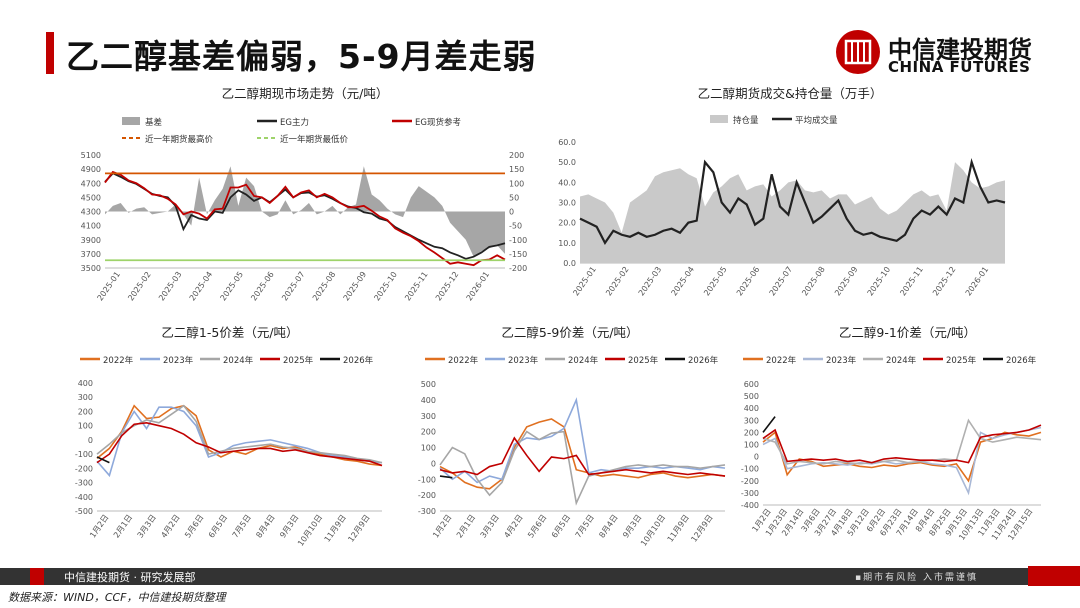  Describe the element at coordinates (91, 268) in the screenshot. I see `y-tick-label: 3500` at that location.